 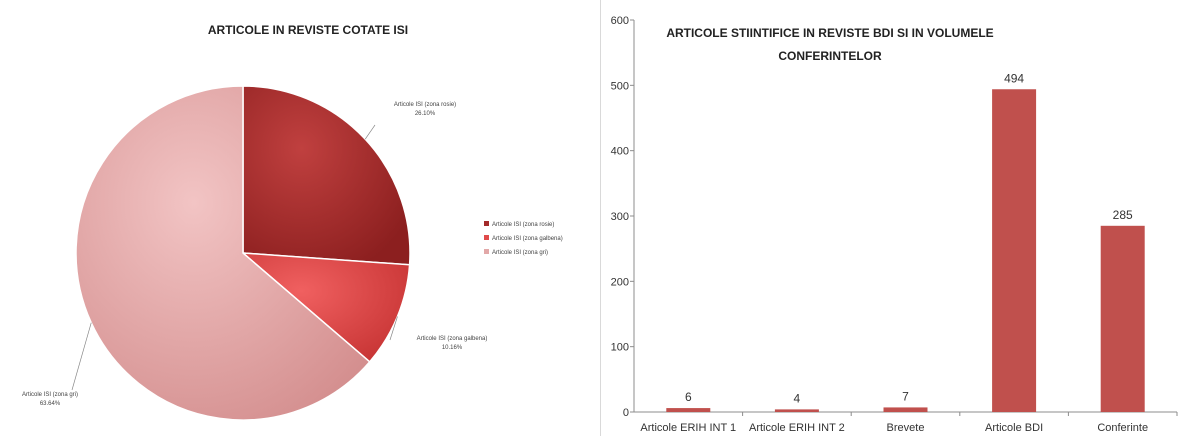 What do you see at coordinates (50, 404) in the screenshot?
I see `pie-data-value-3: 63.64%` at bounding box center [50, 404].